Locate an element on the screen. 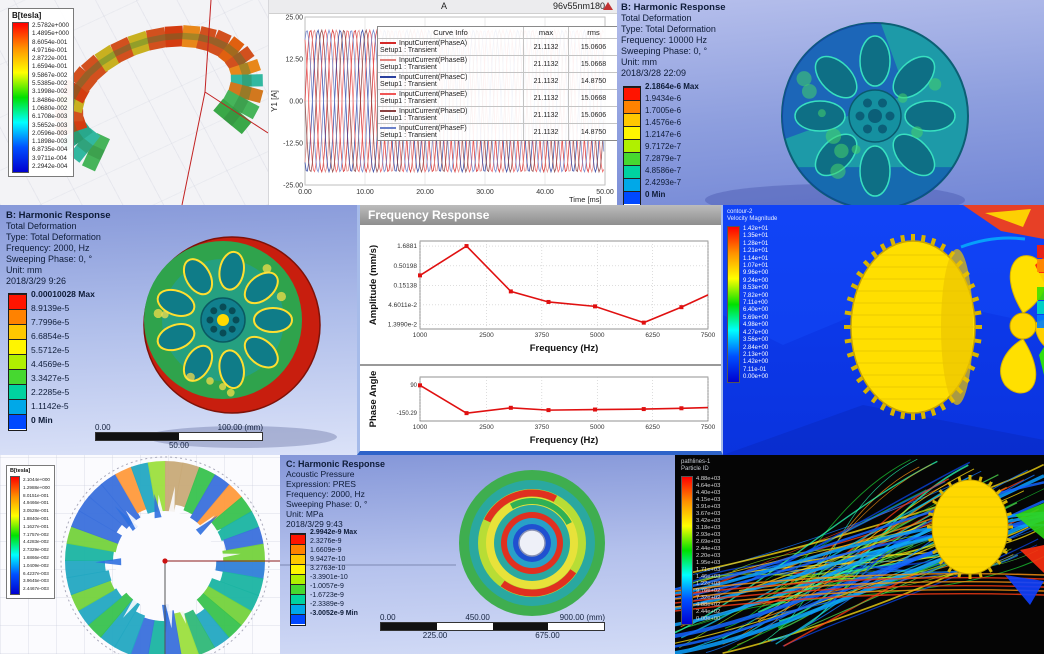 This screenshot has width=1044, height=654. annotation-line: Frequency: 2000, Hz is located at coordinates (48, 248).